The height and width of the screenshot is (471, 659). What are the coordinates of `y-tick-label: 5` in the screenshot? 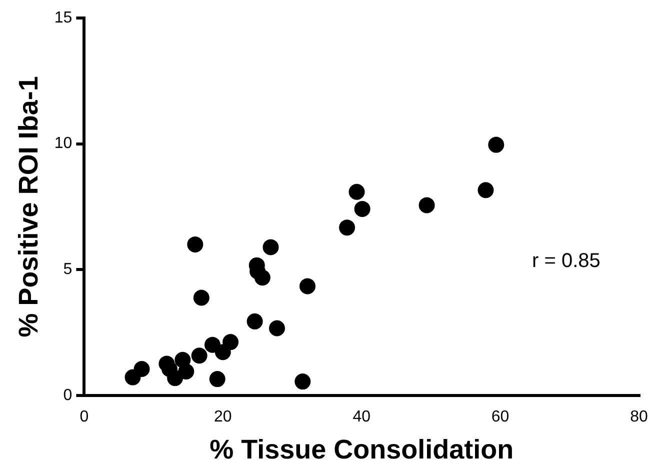 It's located at (67, 269).